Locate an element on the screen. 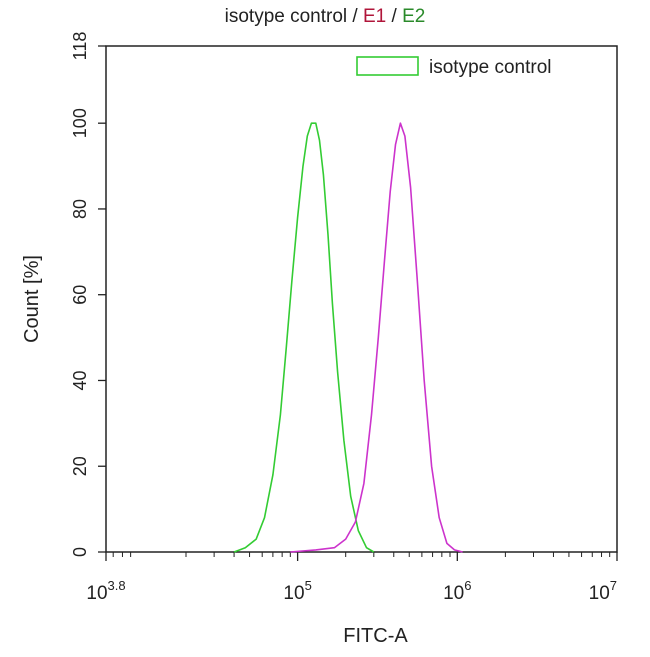 The image size is (650, 657). x-tick-label: 10⁷ is located at coordinates (603, 591).